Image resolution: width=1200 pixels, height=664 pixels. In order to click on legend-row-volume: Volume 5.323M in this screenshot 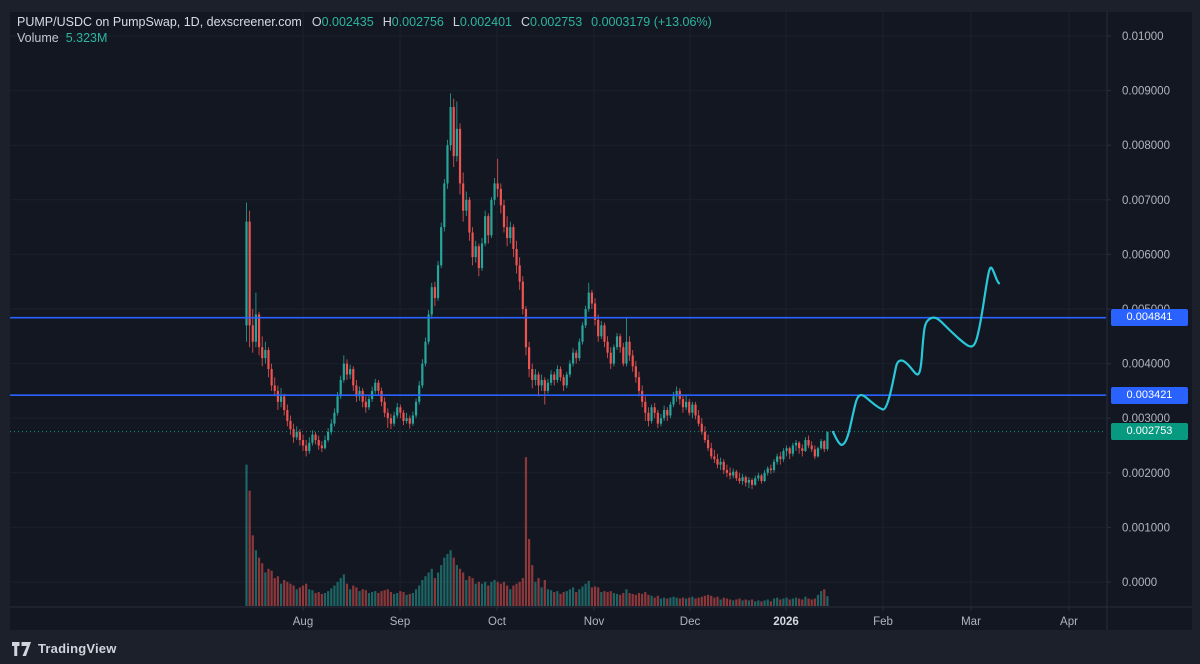, I will do `click(364, 38)`.